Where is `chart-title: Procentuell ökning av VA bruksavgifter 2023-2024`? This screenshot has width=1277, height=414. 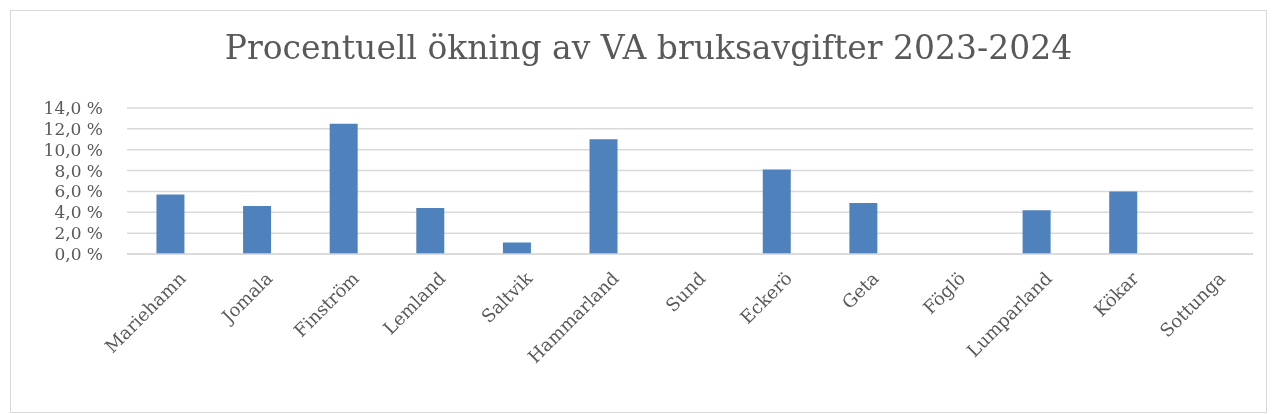 chart-title: Procentuell ökning av VA bruksavgifter 2023-2024 is located at coordinates (648, 47).